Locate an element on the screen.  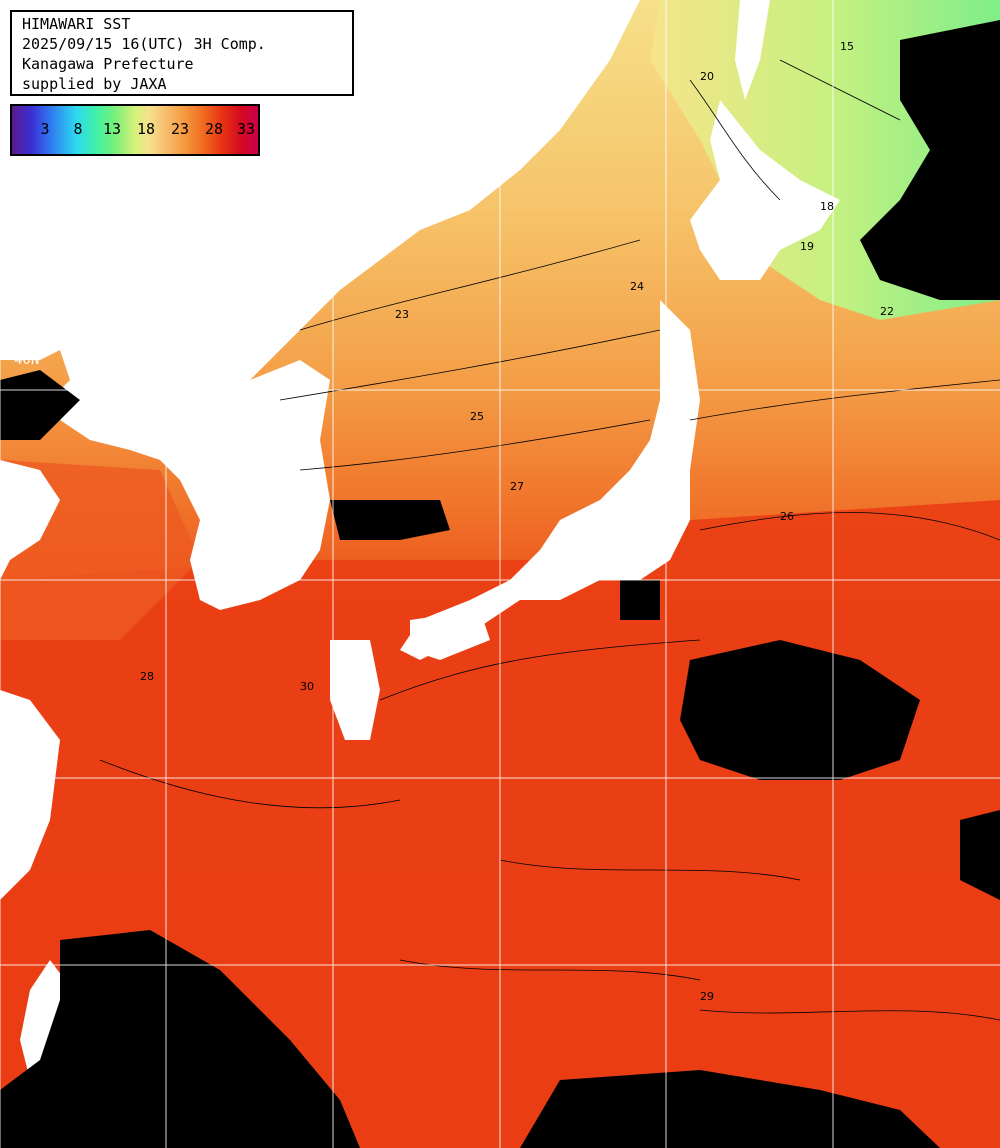
korea is located at coordinates (262, 485).